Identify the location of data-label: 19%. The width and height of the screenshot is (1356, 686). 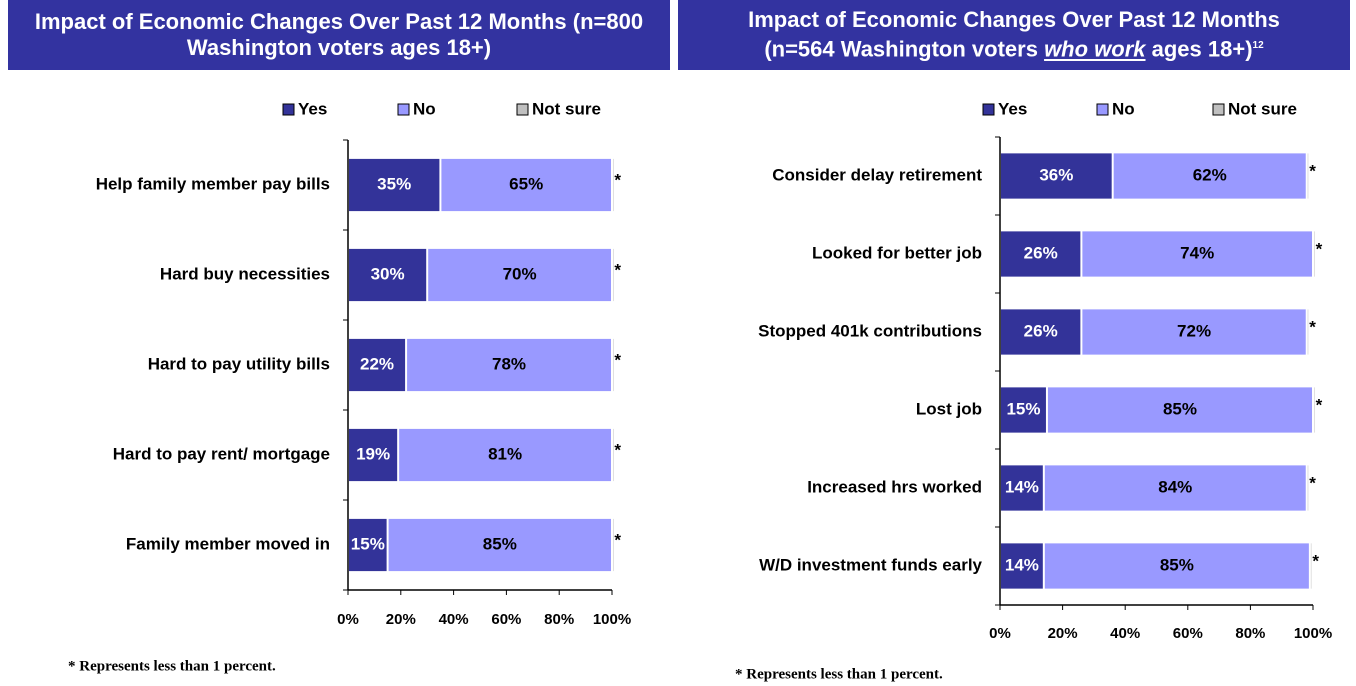
(373, 453).